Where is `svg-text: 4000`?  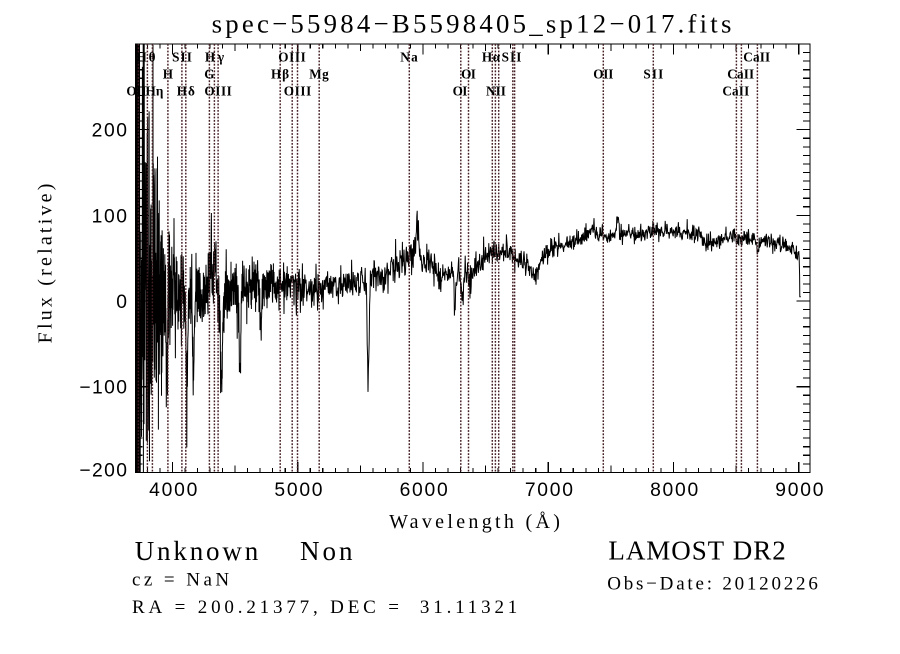 svg-text: 4000 is located at coordinates (174, 490).